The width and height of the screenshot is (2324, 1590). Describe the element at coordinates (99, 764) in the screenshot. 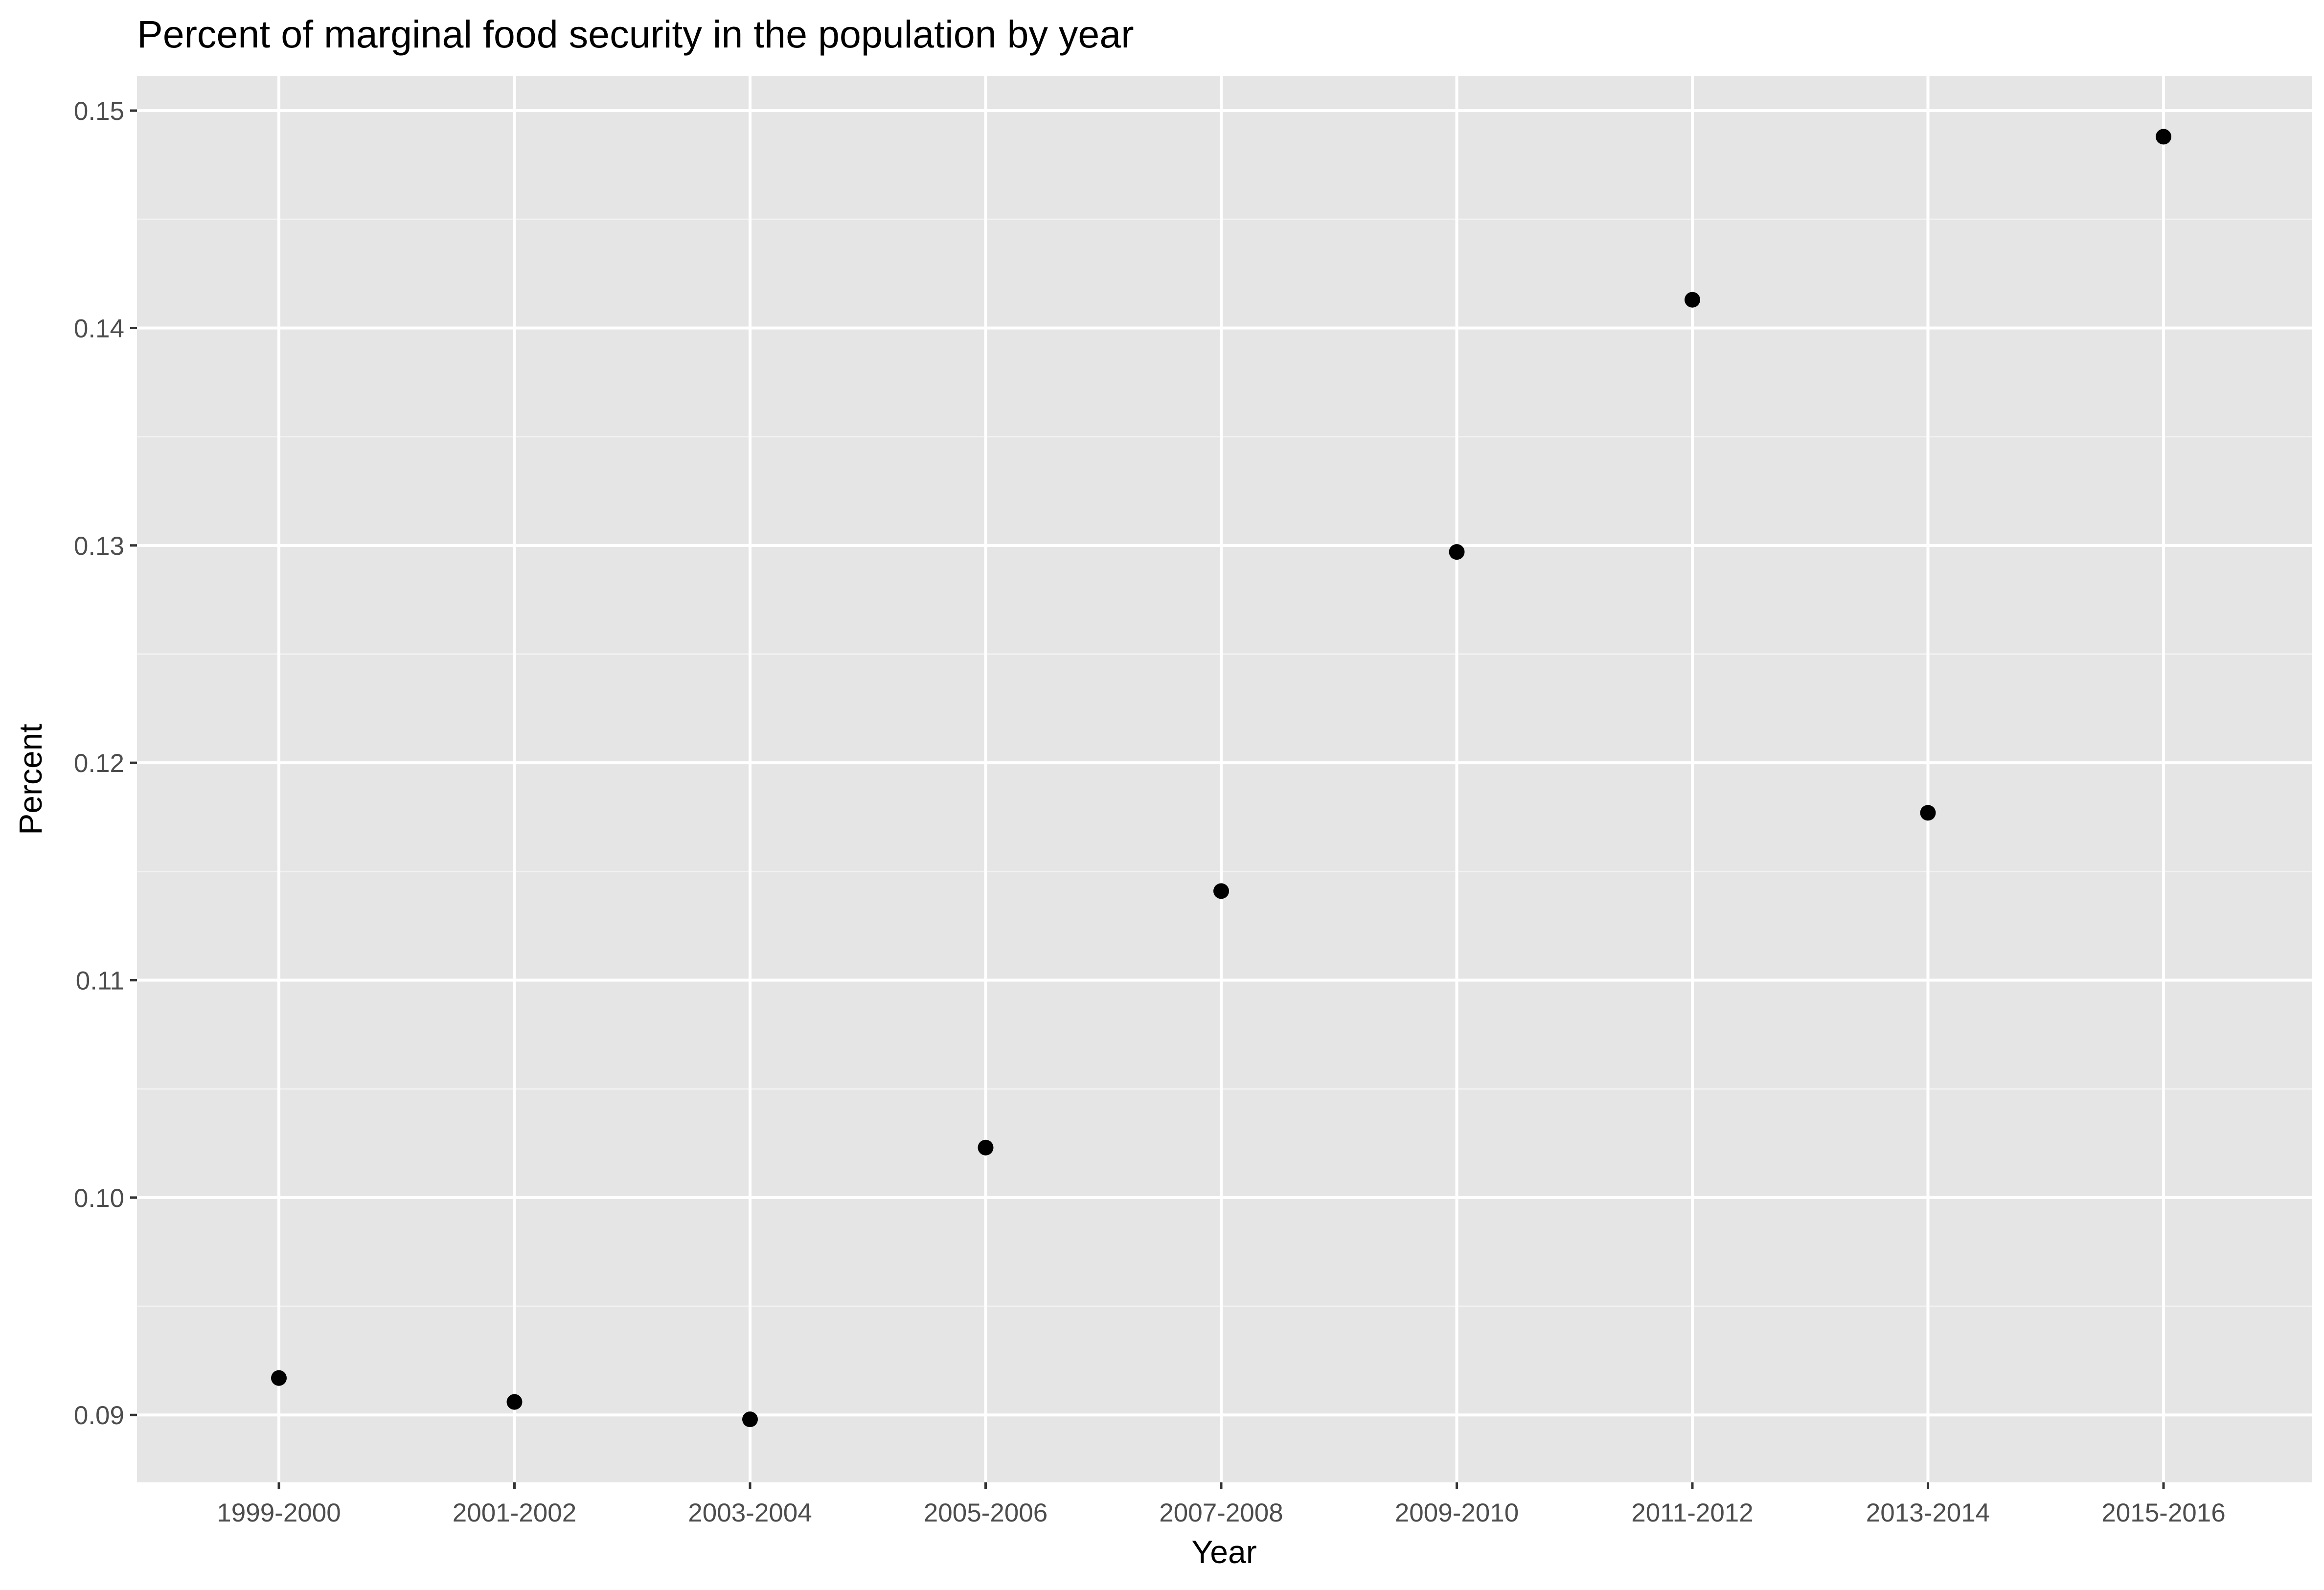

I see `y-tick-label: 0.12` at that location.